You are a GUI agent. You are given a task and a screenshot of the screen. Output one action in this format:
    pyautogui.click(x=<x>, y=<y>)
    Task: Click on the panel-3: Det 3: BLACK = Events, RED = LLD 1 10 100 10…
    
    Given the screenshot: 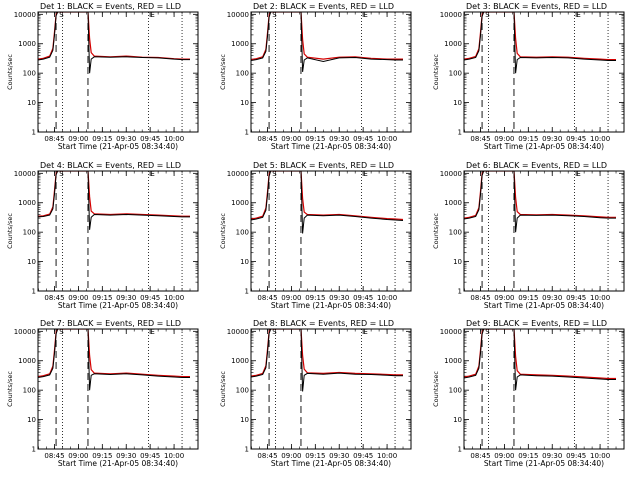 What is the action you would take?
    pyautogui.click(x=528, y=76)
    